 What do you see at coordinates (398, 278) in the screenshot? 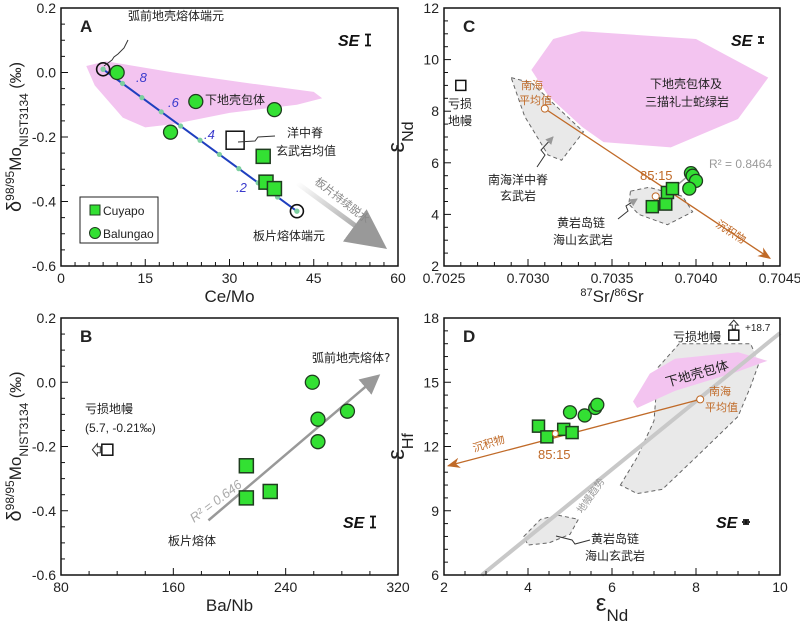
I see `x-tick-label: 60` at bounding box center [398, 278].